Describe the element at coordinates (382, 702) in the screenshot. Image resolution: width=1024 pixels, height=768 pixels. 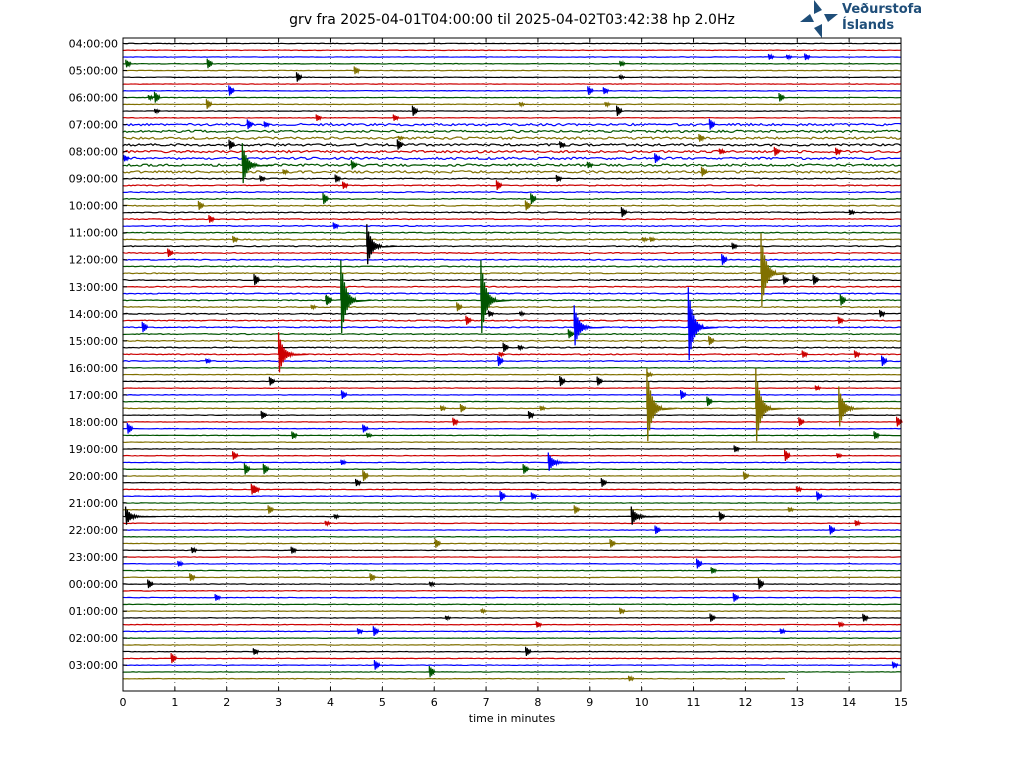
I see `x-tick-label: 5` at that location.